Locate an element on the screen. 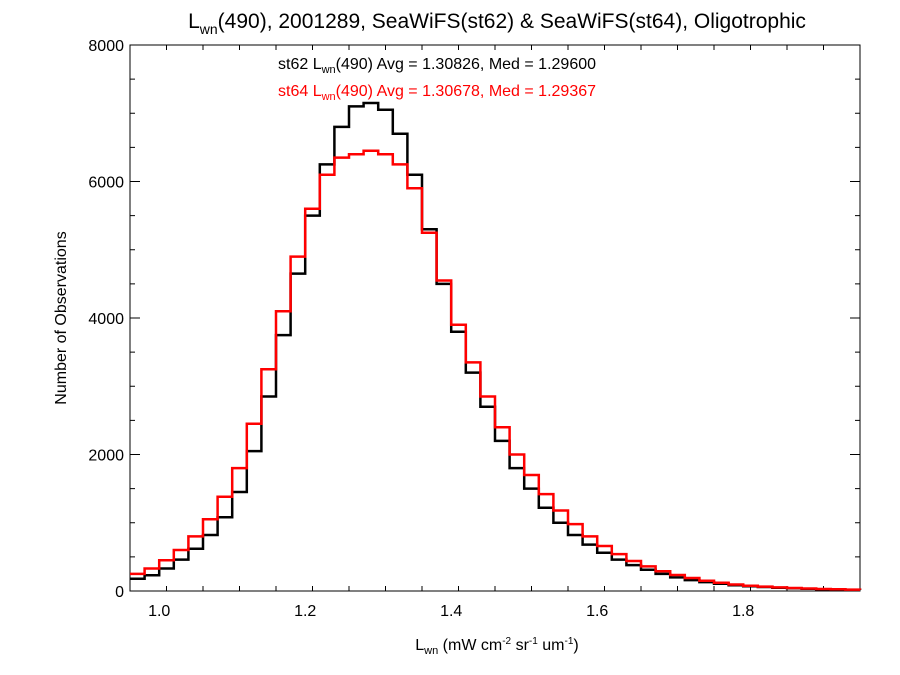  y-tick-label: 6000 is located at coordinates (106, 183).